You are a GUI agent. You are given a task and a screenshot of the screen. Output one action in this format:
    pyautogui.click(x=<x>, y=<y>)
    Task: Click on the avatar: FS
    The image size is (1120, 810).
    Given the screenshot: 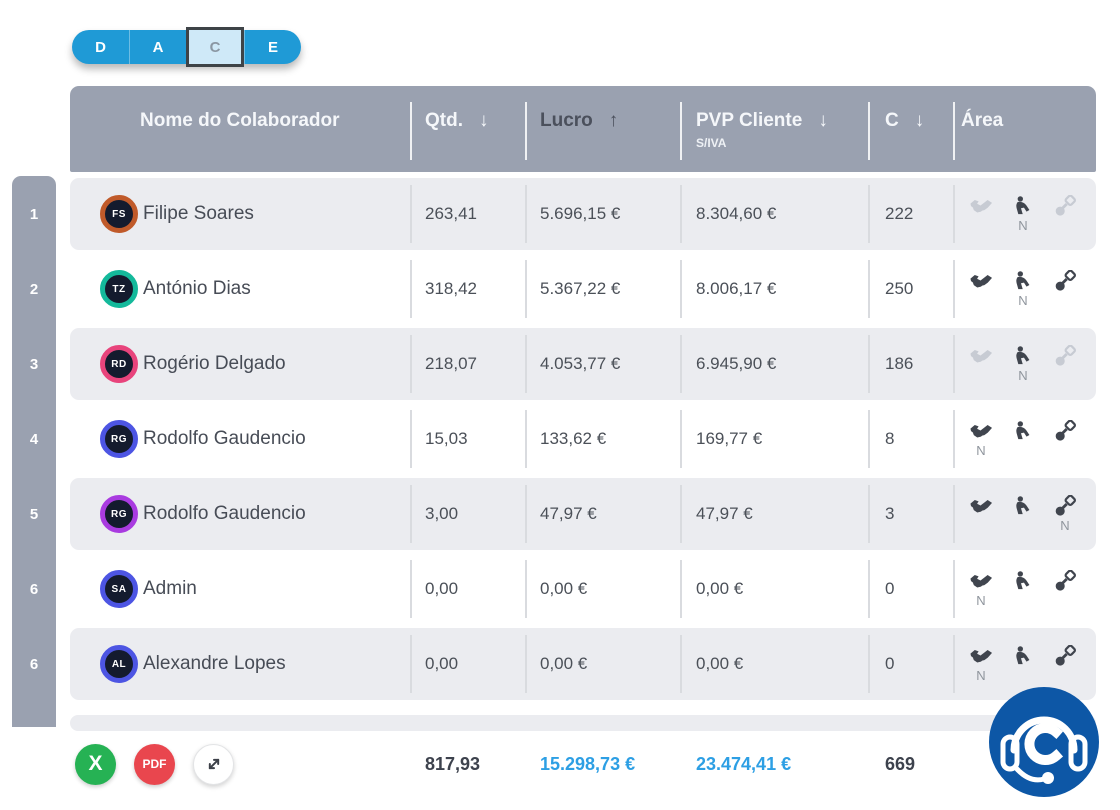 What is the action you would take?
    pyautogui.click(x=119, y=214)
    